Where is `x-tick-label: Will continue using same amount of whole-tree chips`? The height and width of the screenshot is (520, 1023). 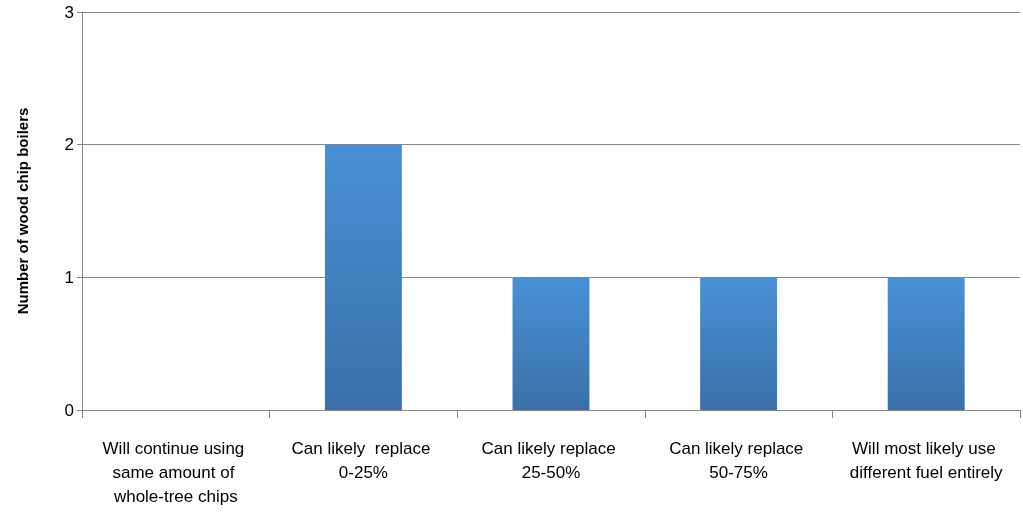 x-tick-label: Will continue using same amount of whole-tree chips is located at coordinates (176, 472).